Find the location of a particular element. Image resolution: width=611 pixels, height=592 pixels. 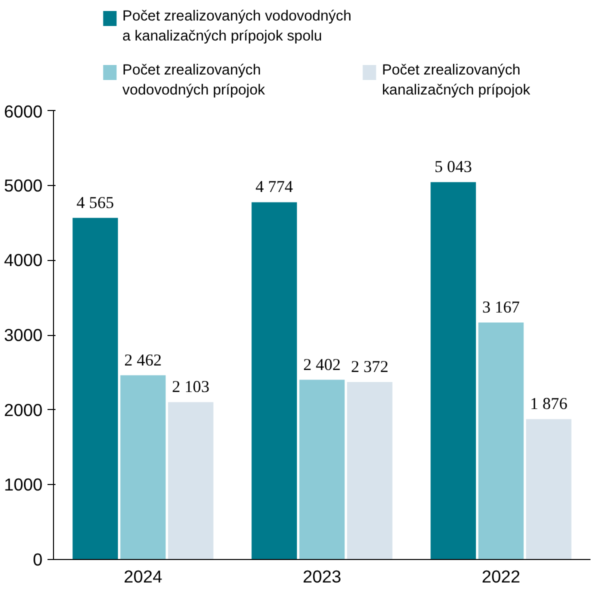

data-label: 2 462 is located at coordinates (143, 360).